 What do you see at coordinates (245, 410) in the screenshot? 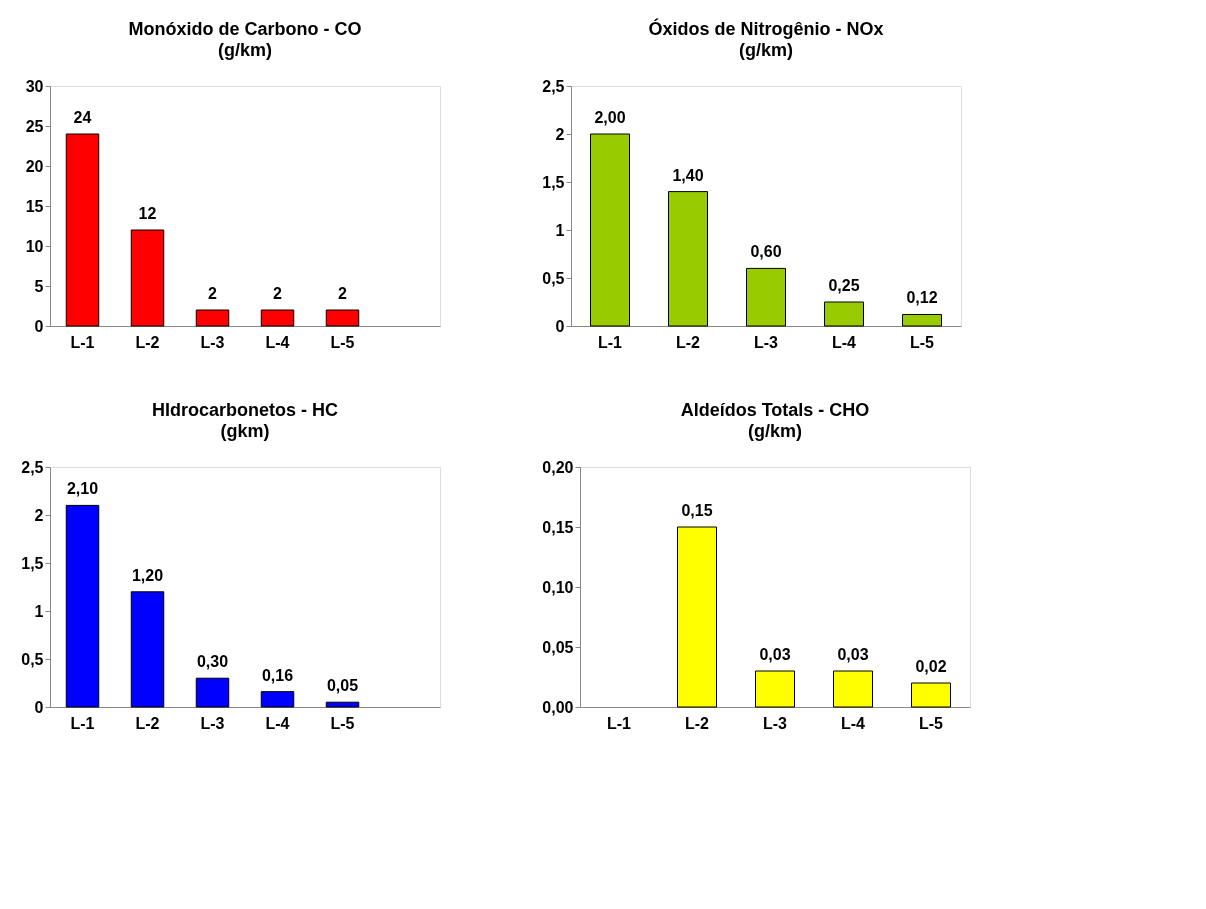
I see `chart-title: HIdrocarbonetos - HC` at bounding box center [245, 410].